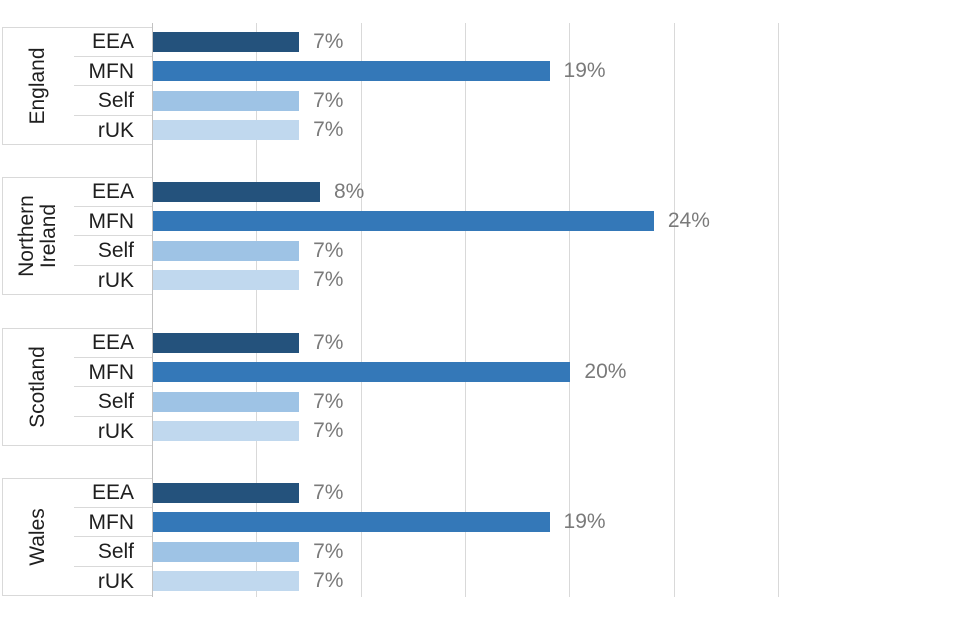  Describe the element at coordinates (226, 431) in the screenshot. I see `bar-scotland-ruk` at that location.